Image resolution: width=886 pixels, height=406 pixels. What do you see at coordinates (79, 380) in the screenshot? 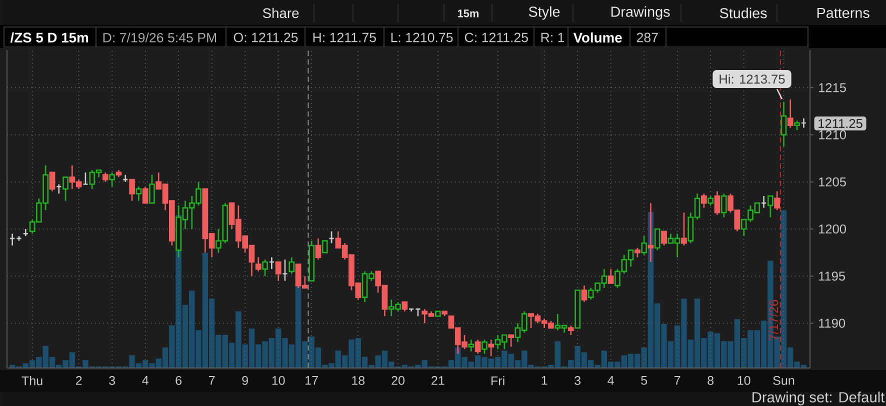
I see `x-tick-label: 2` at bounding box center [79, 380].